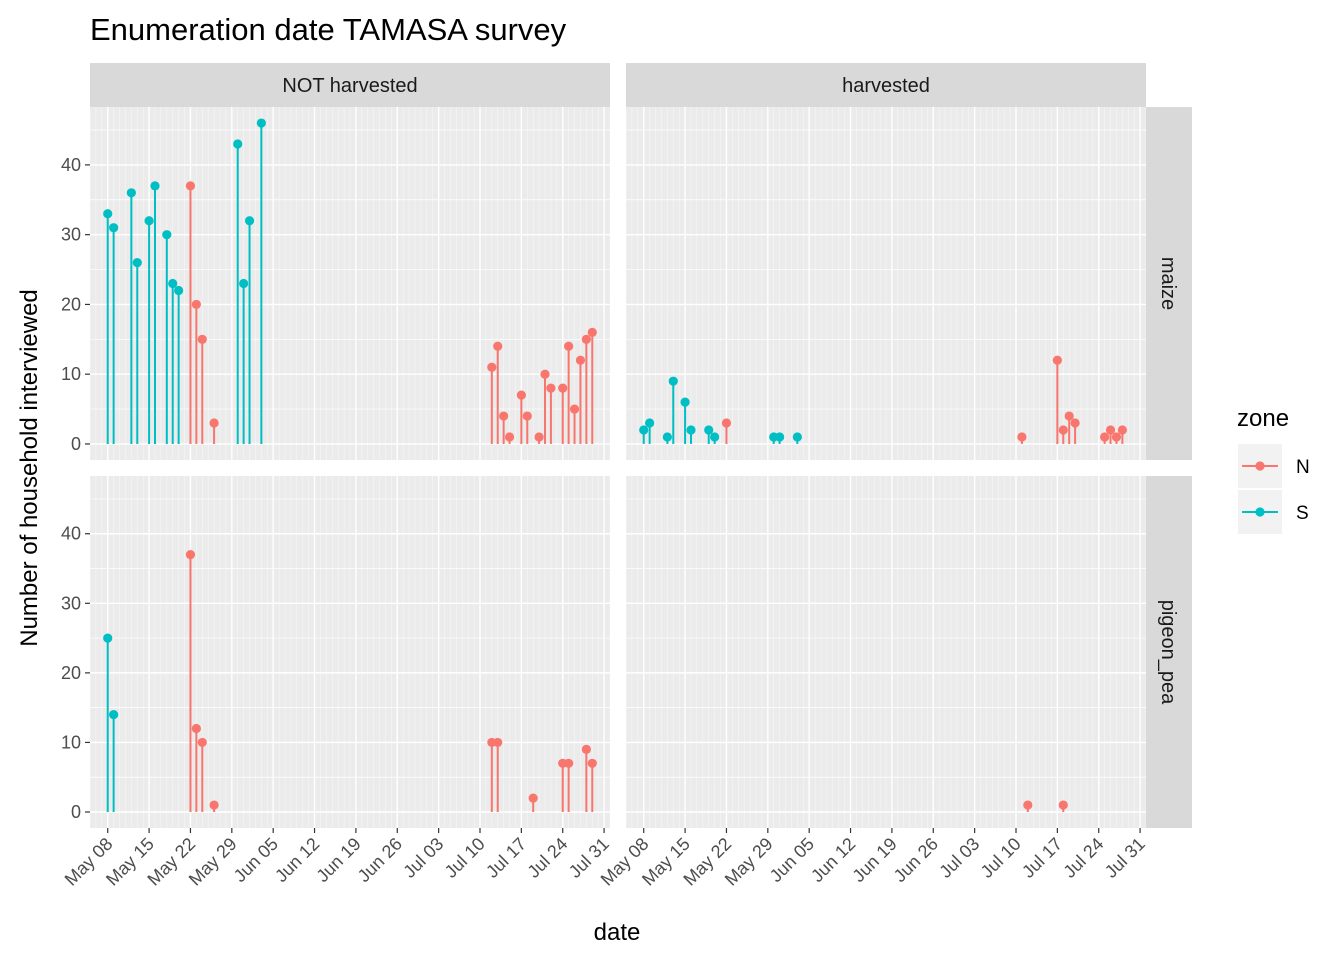 The height and width of the screenshot is (960, 1344). I want to click on strip-pigeon_pea: pigeon_pea, so click(1169, 652).